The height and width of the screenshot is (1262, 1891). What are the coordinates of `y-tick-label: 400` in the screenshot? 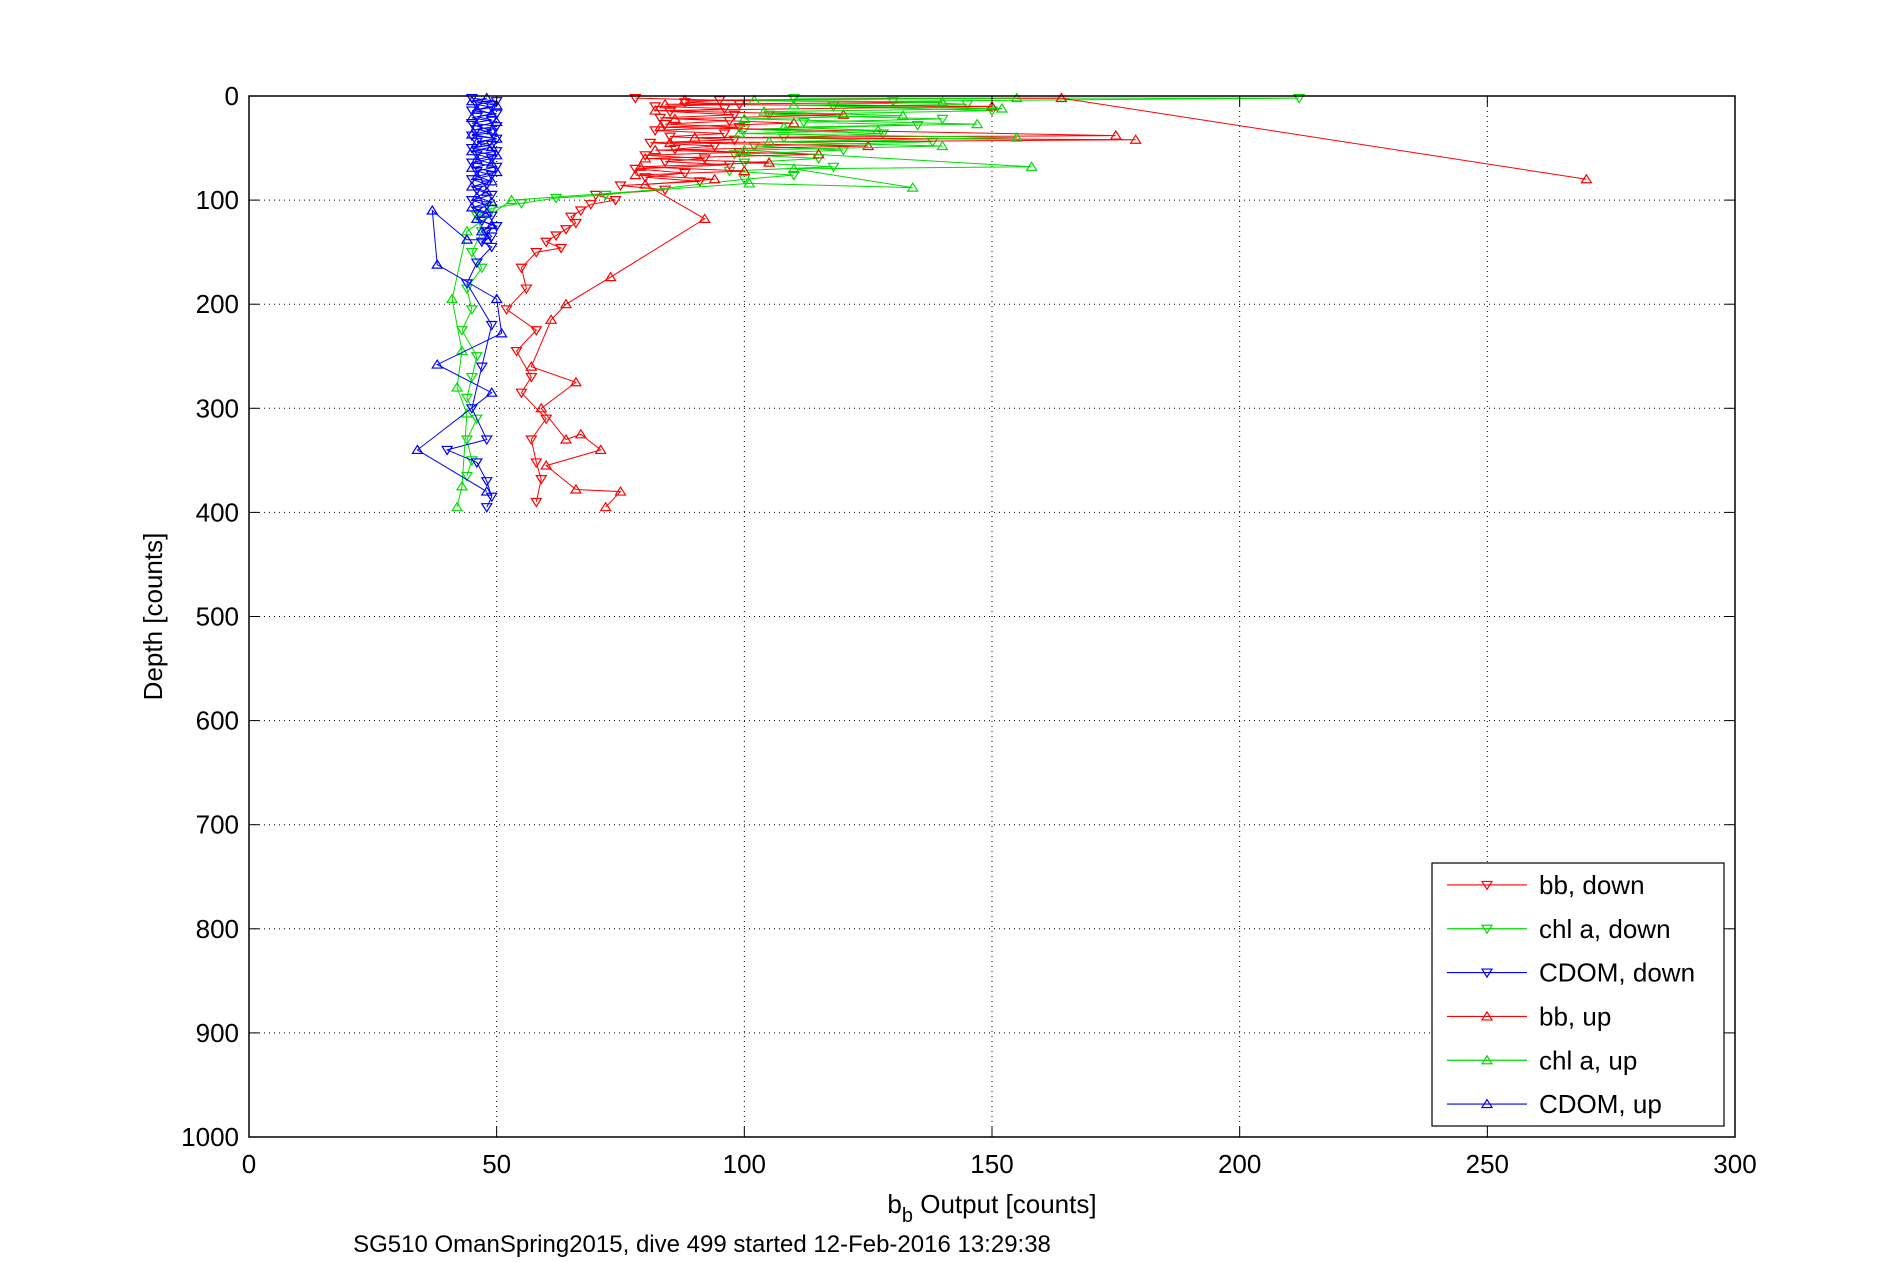 It's located at (217, 512).